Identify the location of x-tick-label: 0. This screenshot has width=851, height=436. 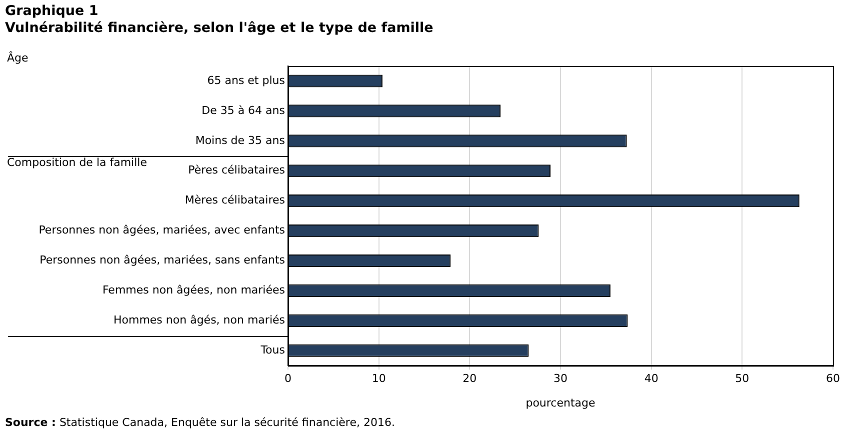
(288, 379).